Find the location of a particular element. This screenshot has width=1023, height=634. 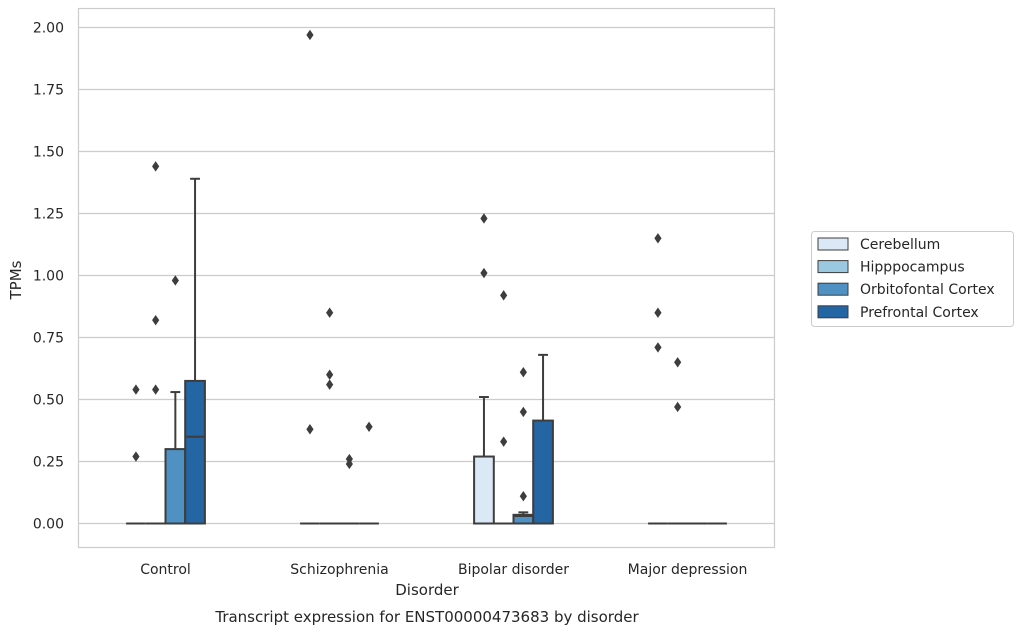

y-tick-label: 1.00 is located at coordinates (48, 277).